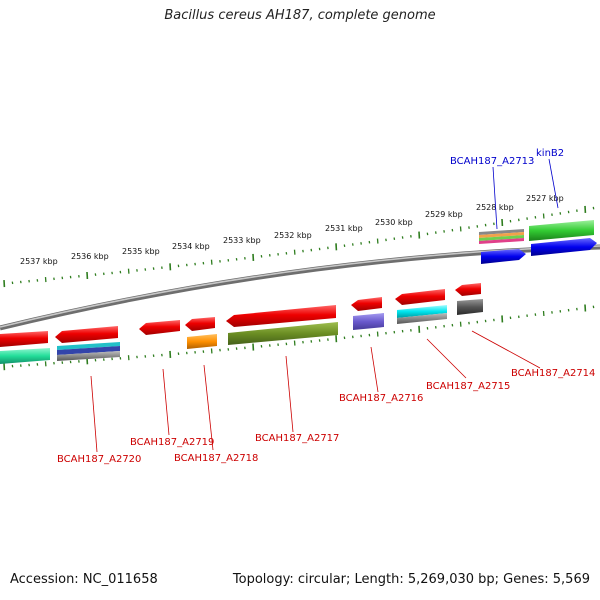  I want to click on gene-kinb2-features, so click(563, 238).